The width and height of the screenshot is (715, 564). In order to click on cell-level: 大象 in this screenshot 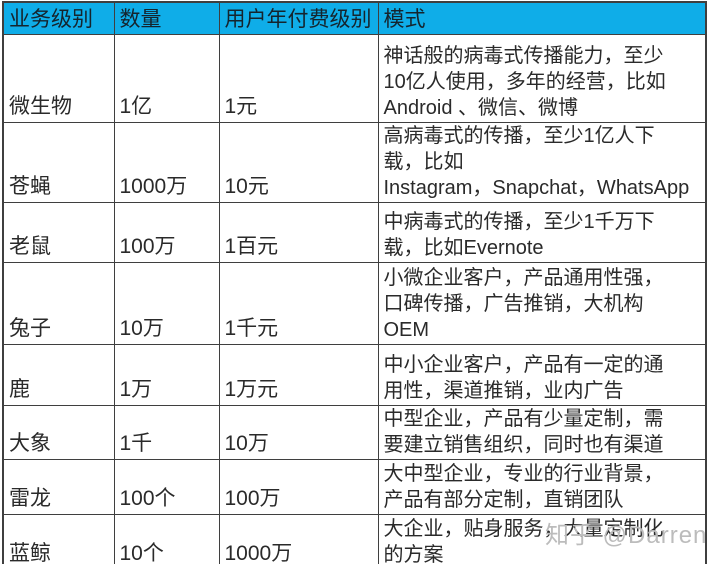, I will do `click(58, 432)`.